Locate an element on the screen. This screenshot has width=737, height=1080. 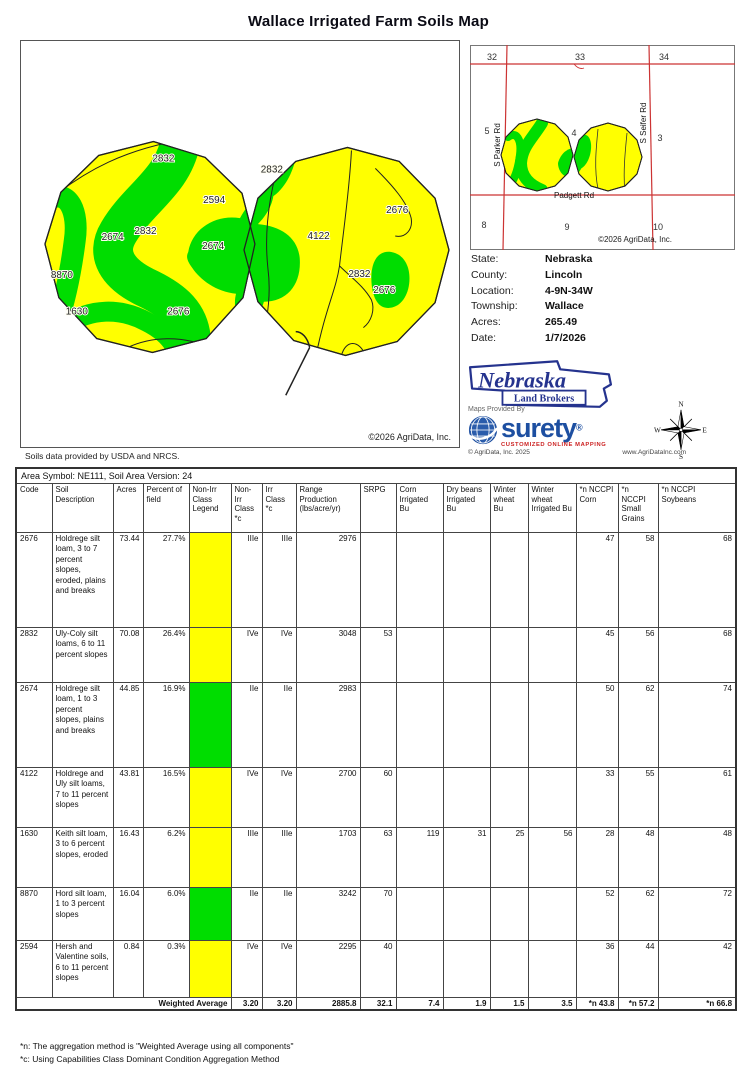
cell-nccpi_corn: 33 is located at coordinates (597, 797).